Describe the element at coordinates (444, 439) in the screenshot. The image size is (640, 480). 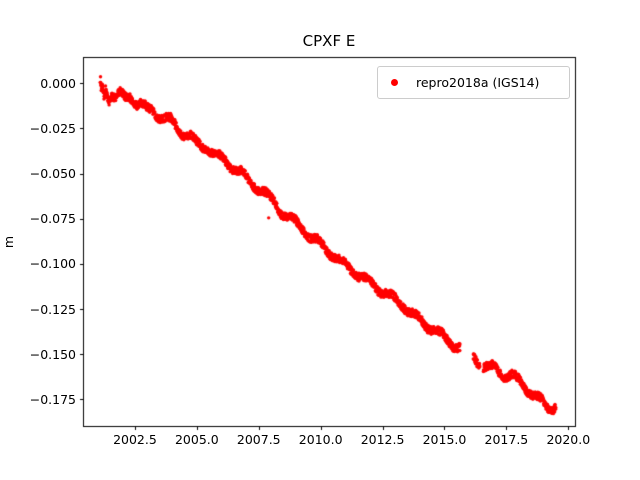
I see `x-tick-label: 2015.0` at that location.